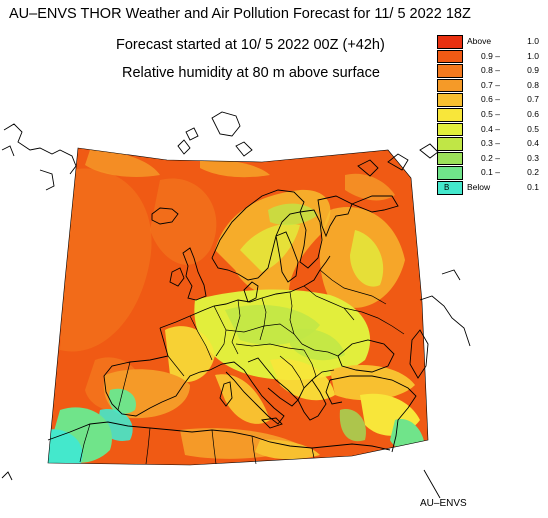  I want to click on legend-high: 0.1, so click(533, 186).